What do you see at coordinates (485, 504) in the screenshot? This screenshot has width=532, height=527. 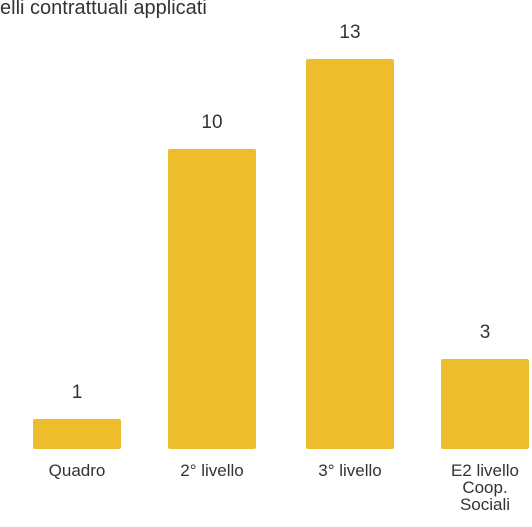 I see `category-label-3-line-2: Sociali` at bounding box center [485, 504].